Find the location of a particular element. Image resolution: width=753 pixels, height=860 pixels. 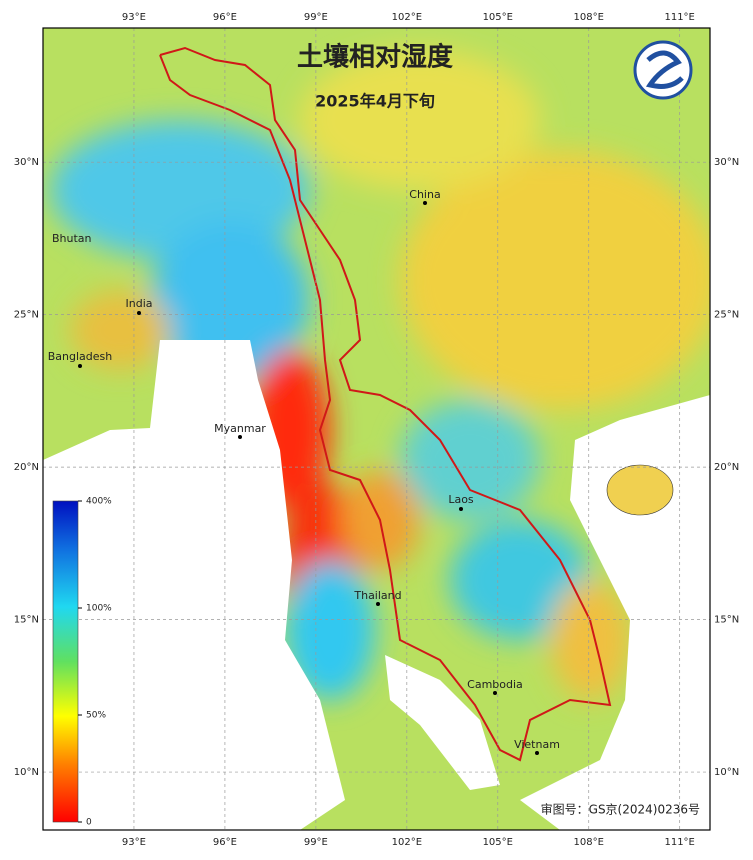

map-subtitle: 2025年4月下旬 is located at coordinates (375, 101).